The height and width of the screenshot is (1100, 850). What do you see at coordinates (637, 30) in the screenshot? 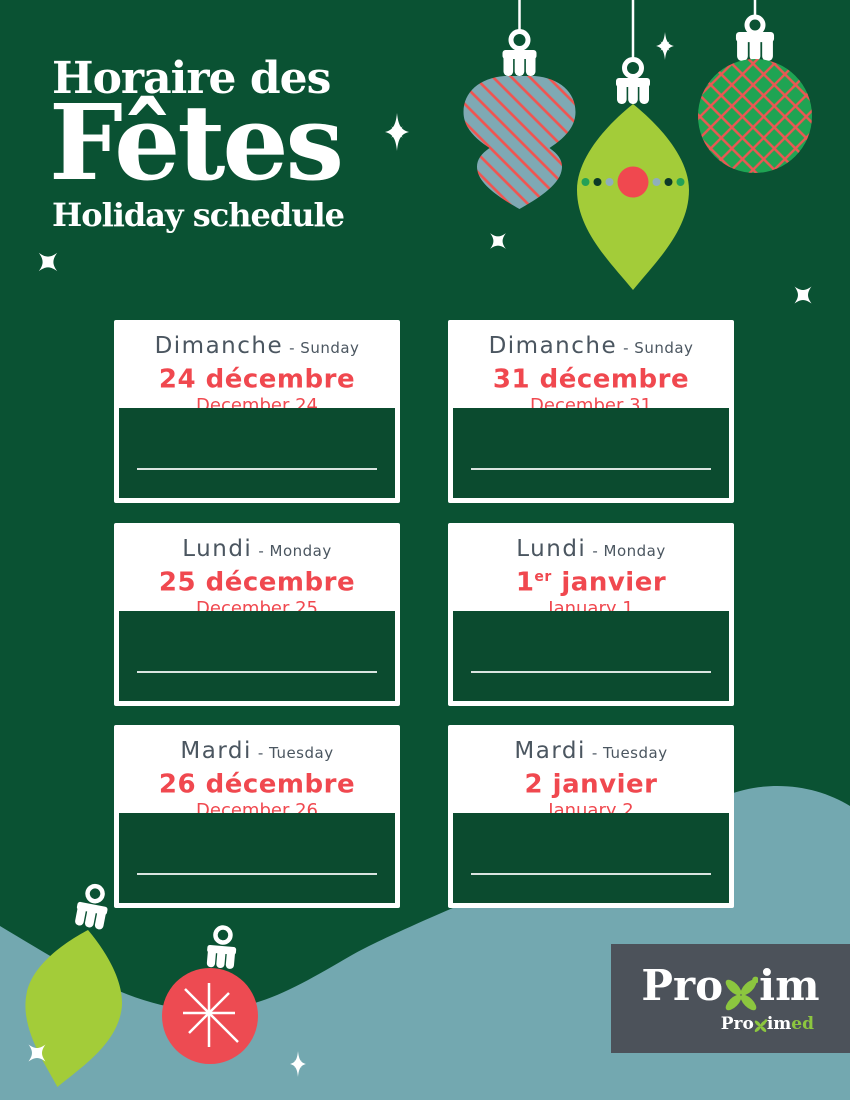
I see `ornament-strings` at bounding box center [637, 30].